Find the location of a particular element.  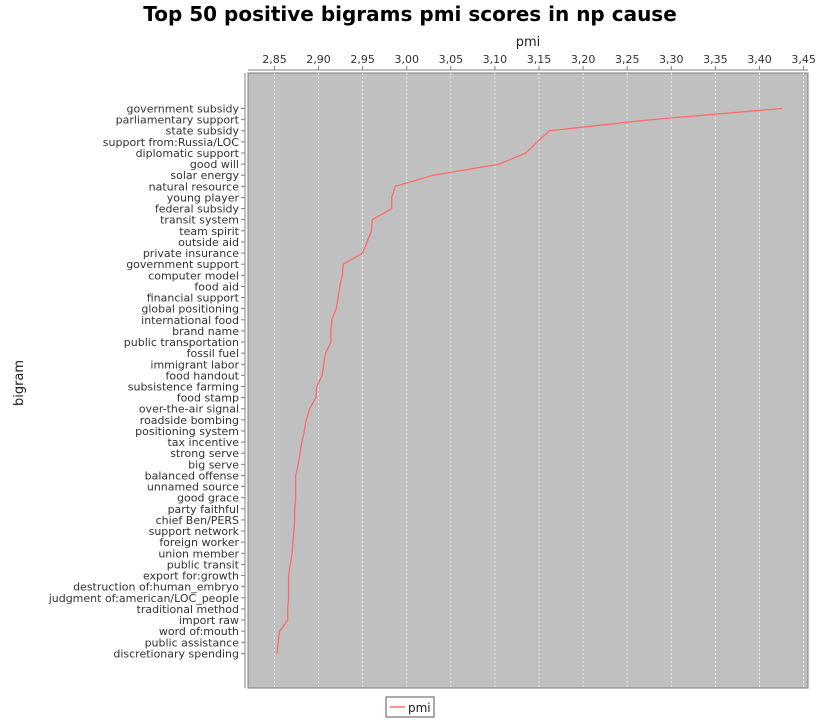

y-tick-label: food handout is located at coordinates (203, 375).